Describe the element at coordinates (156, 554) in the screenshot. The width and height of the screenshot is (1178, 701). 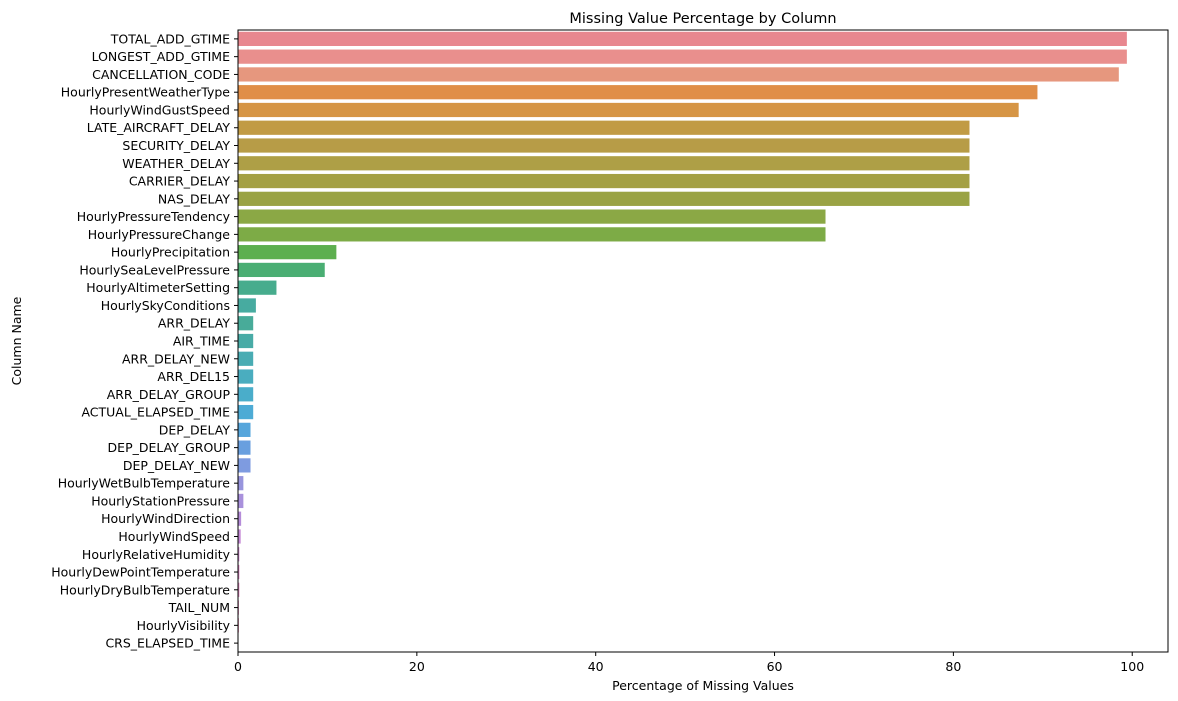
I see `category-label: HourlyRelativeHumidity` at that location.